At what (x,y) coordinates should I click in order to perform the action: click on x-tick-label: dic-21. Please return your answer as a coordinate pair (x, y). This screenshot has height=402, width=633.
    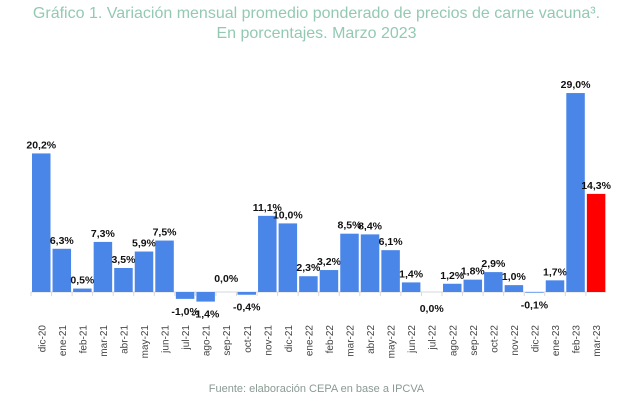
    Looking at the image, I should click on (289, 339).